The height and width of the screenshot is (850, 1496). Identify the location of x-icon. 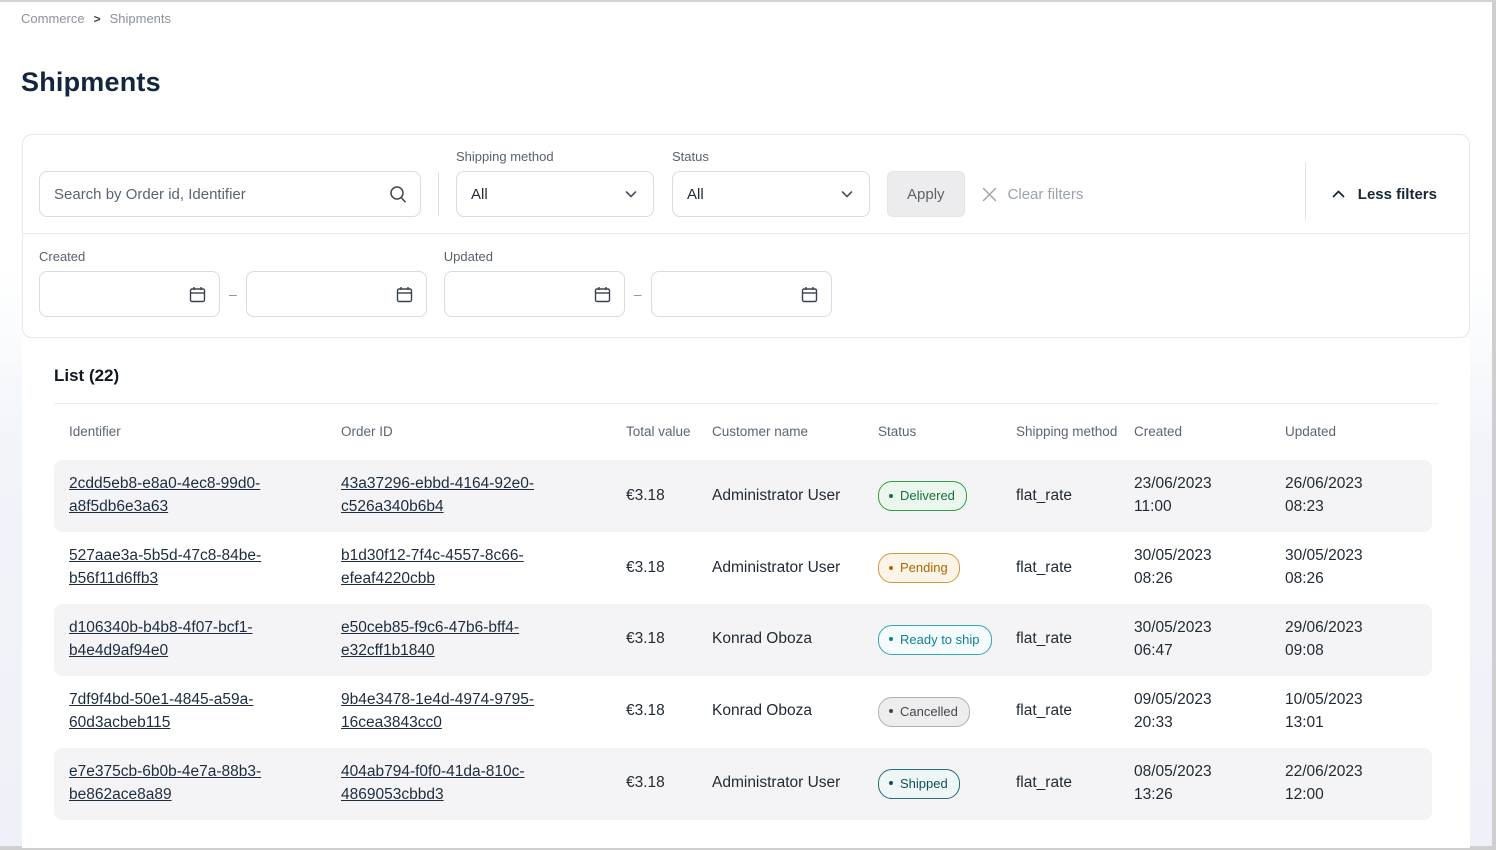
(989, 194).